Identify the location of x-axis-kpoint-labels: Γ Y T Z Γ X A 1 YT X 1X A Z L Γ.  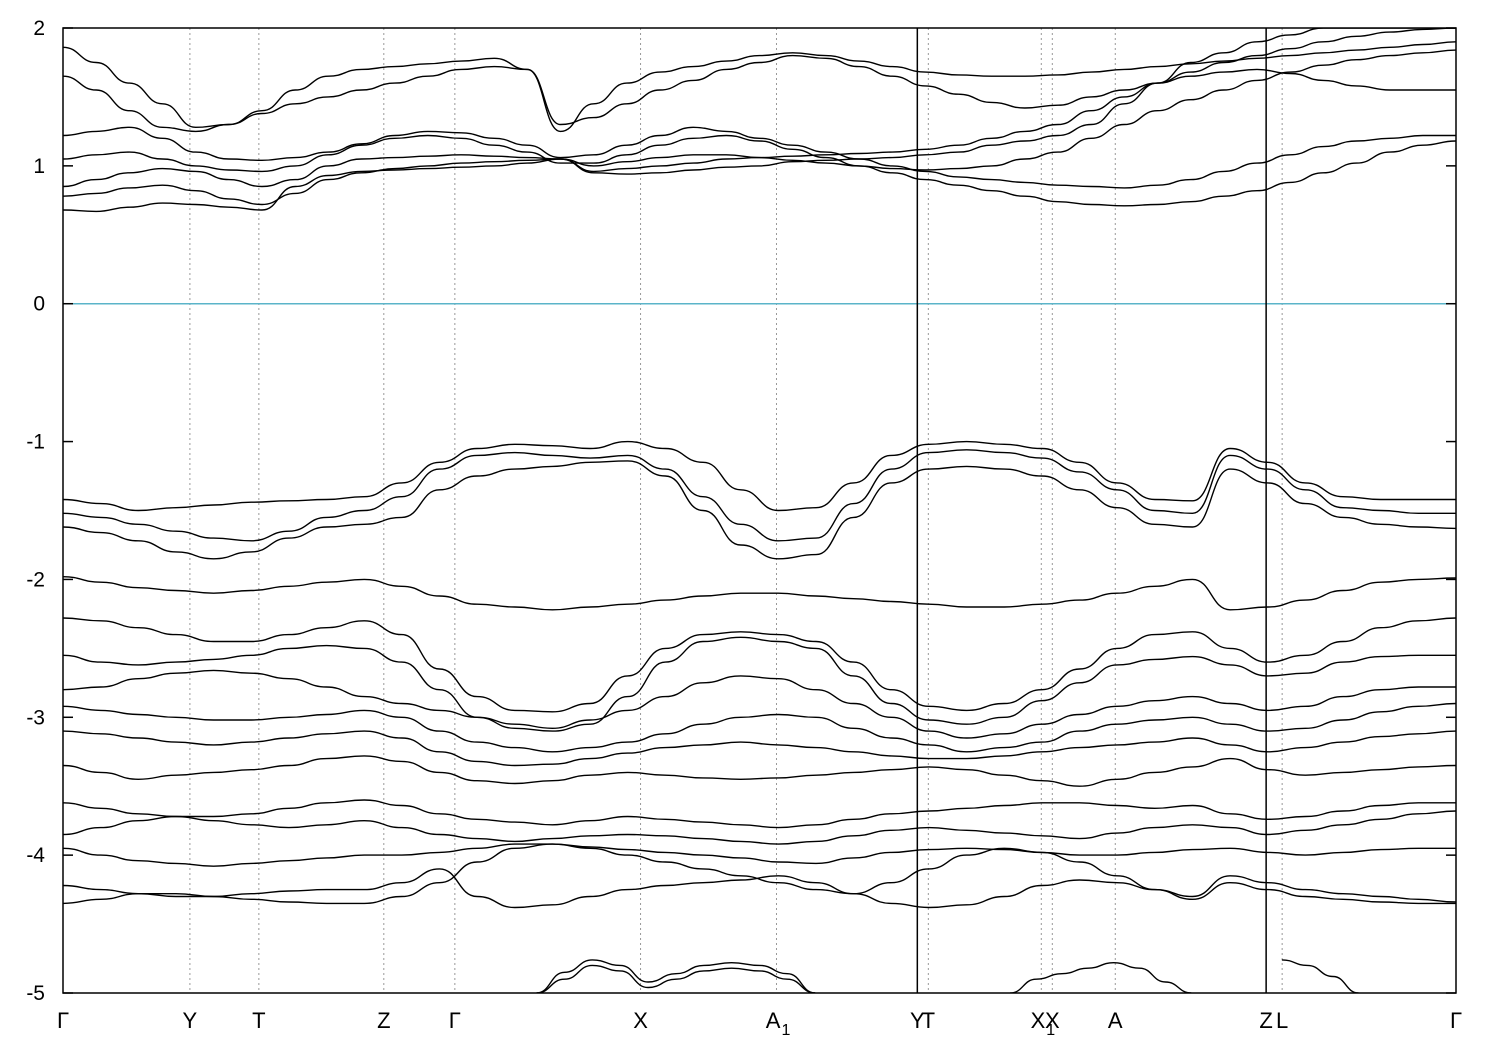
(759, 1023).